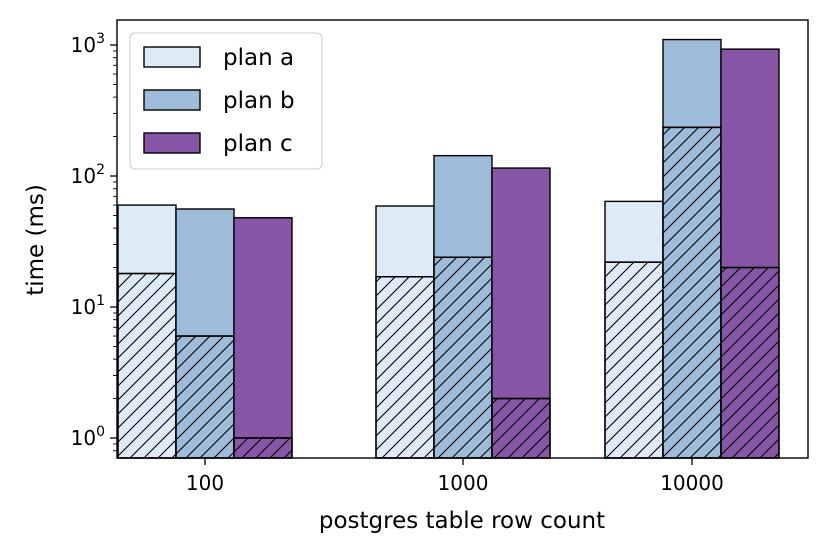 The height and width of the screenshot is (554, 830). I want to click on y-axis: 10⁰ 10¹ 10² 10³, so click(94, 241).